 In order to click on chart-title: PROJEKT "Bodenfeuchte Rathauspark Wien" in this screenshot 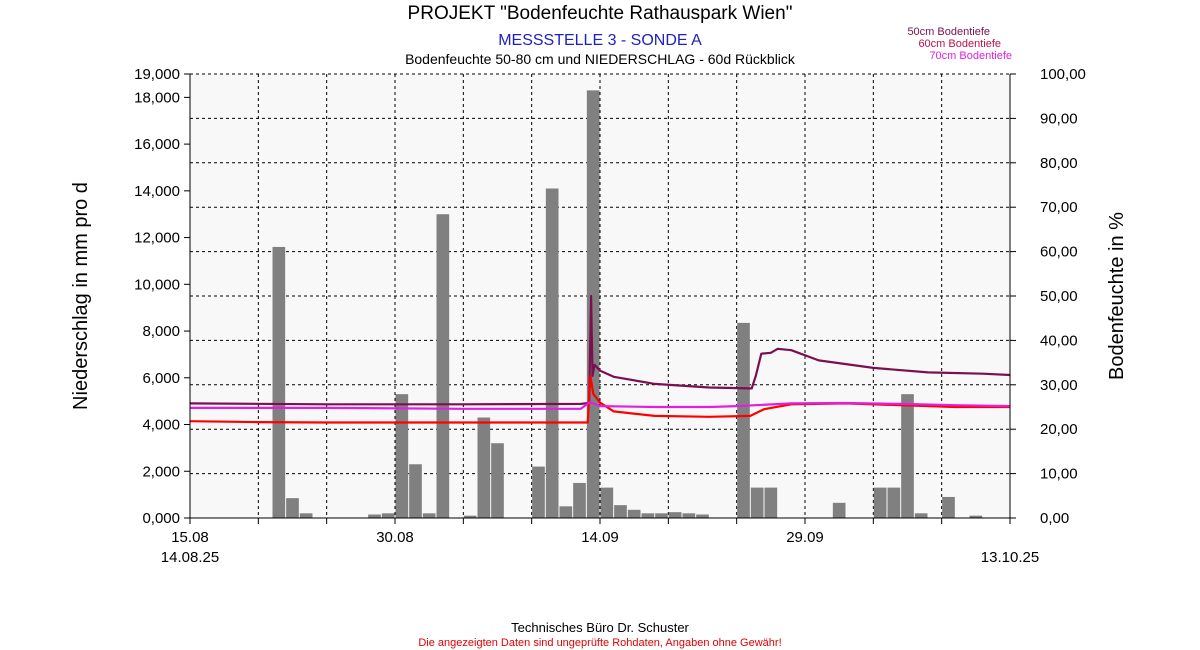, I will do `click(600, 13)`.